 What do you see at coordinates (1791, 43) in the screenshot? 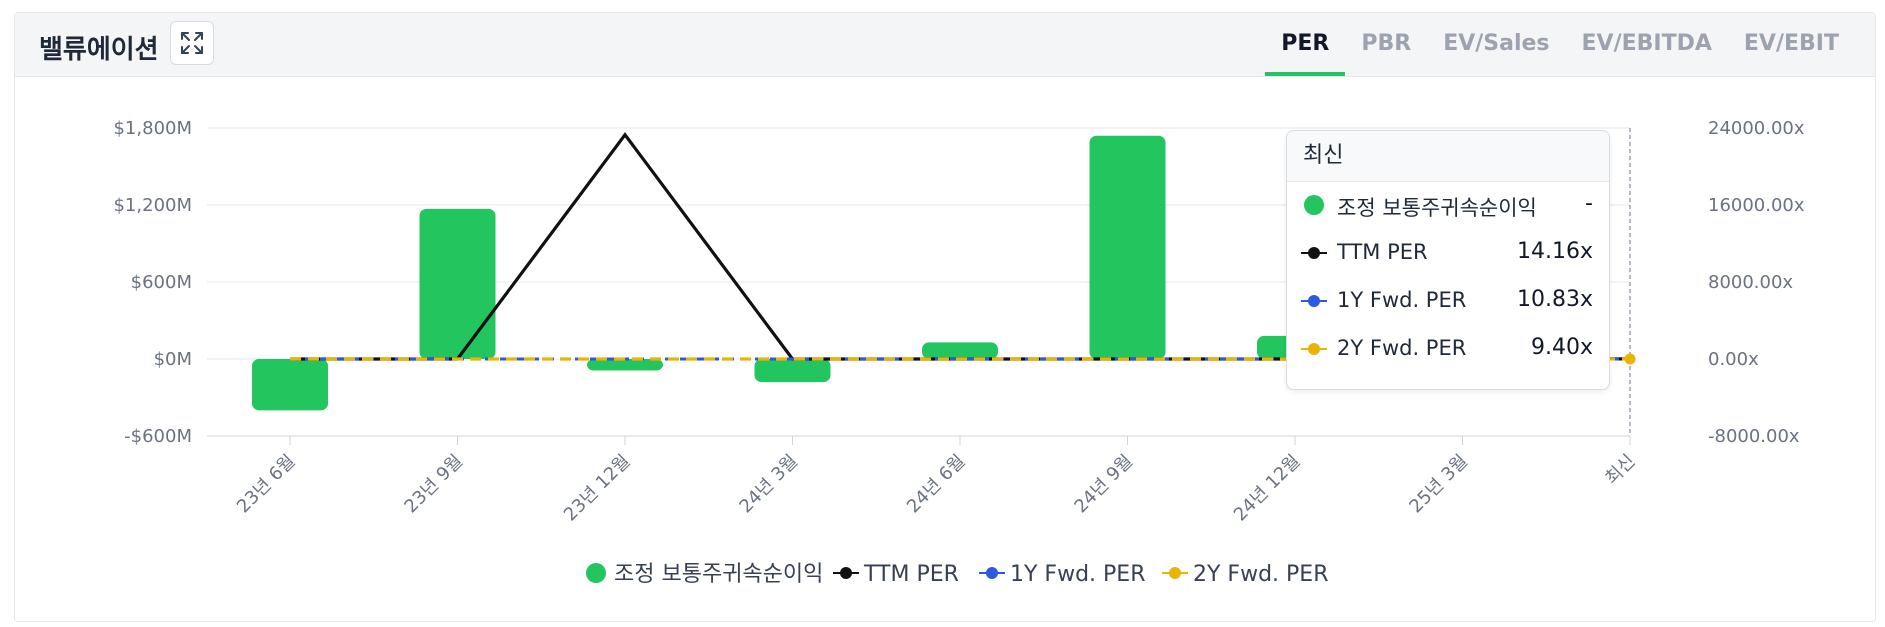
I see `tab-ev-ebit: EV/EBIT` at bounding box center [1791, 43].